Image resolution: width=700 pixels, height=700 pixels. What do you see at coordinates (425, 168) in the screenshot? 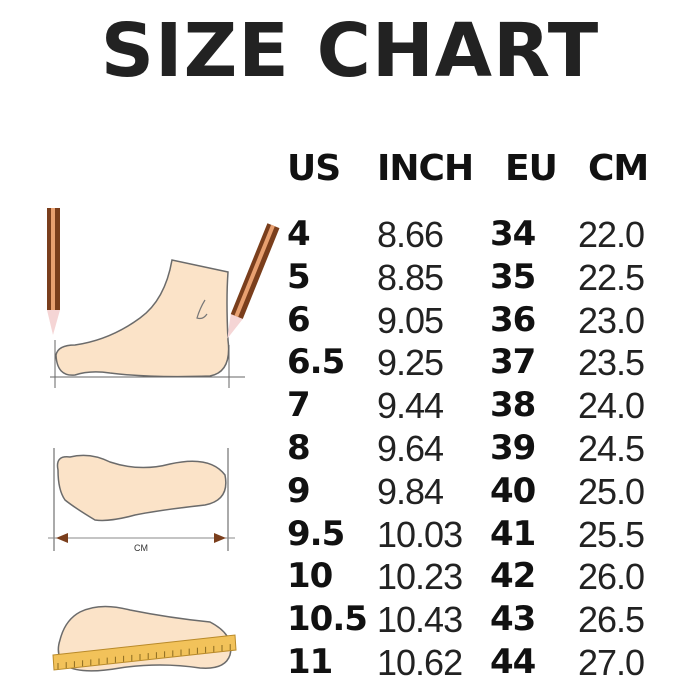
I see `header-inch: INCH` at bounding box center [425, 168].